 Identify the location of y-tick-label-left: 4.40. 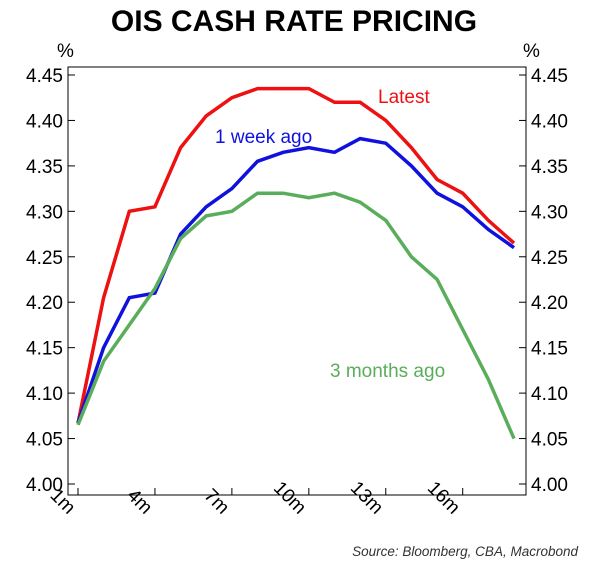
(44, 121).